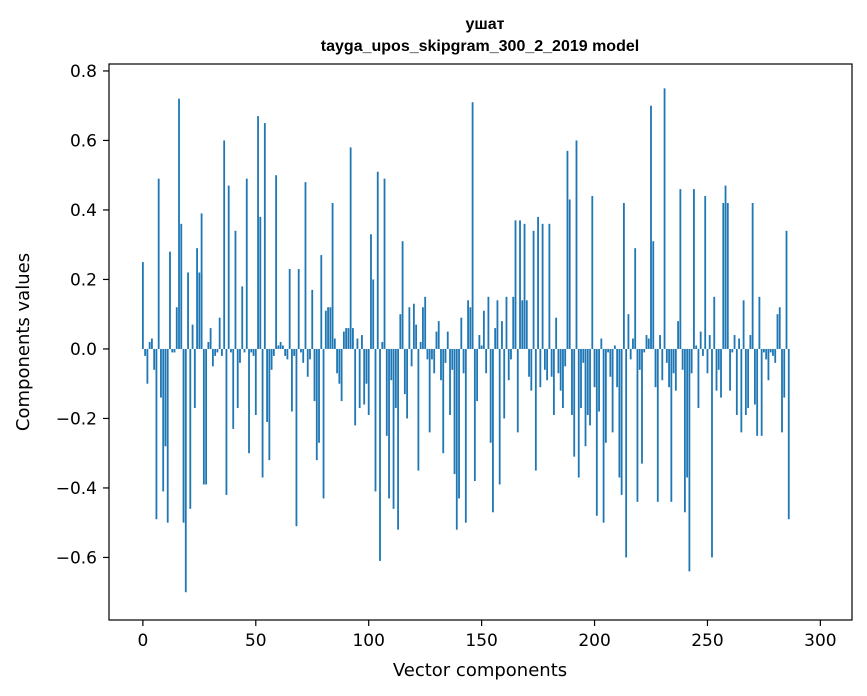 This screenshot has height=696, width=867. I want to click on x-tick-label: 250, so click(707, 641).